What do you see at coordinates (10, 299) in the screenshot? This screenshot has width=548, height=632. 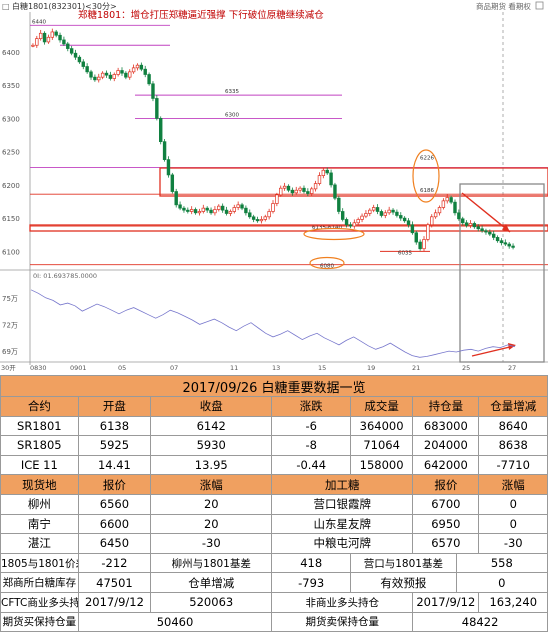 I see `oi-tick-label: 75万` at bounding box center [10, 299].